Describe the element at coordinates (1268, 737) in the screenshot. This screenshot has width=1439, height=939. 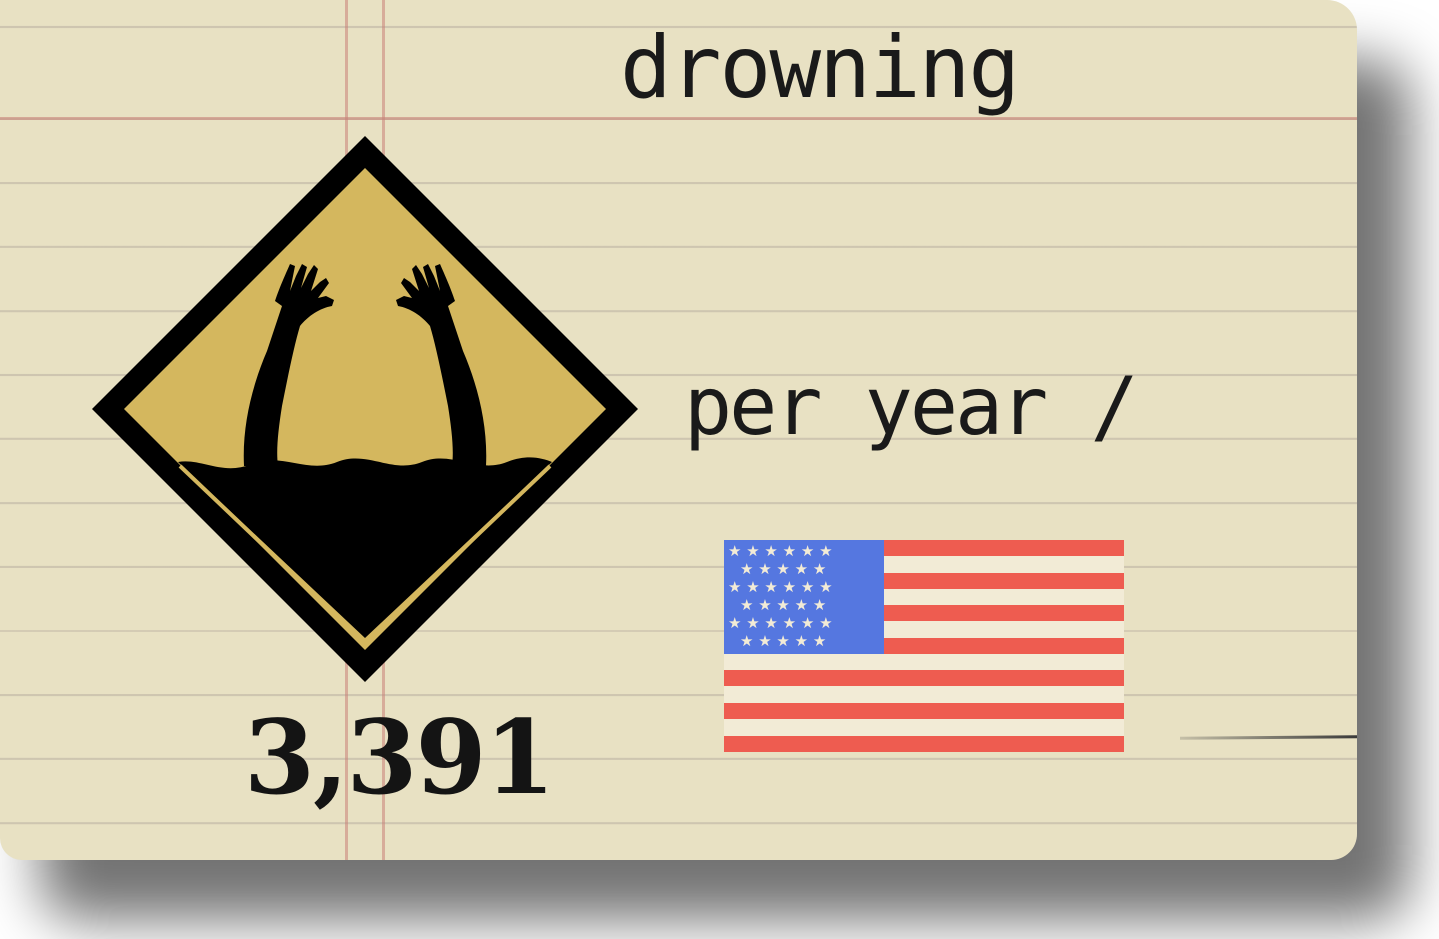
I see `pen-stroke` at that location.